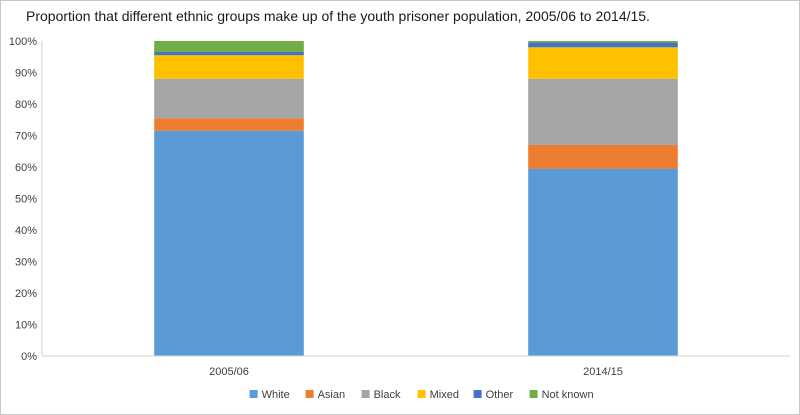 Image resolution: width=800 pixels, height=415 pixels. What do you see at coordinates (568, 395) in the screenshot?
I see `legend-label: Not known` at bounding box center [568, 395].